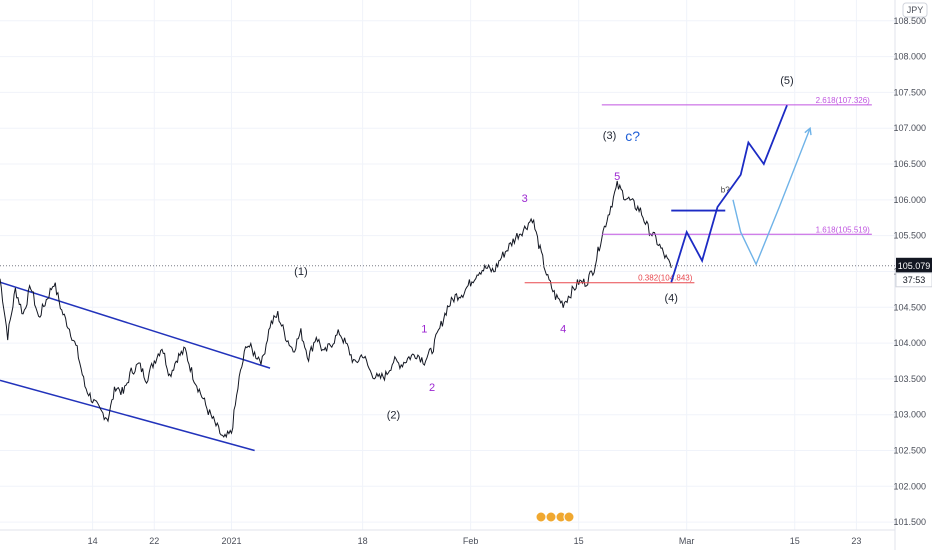 The height and width of the screenshot is (550, 932). Describe the element at coordinates (93, 541) in the screenshot. I see `x-tick-label: 14` at that location.